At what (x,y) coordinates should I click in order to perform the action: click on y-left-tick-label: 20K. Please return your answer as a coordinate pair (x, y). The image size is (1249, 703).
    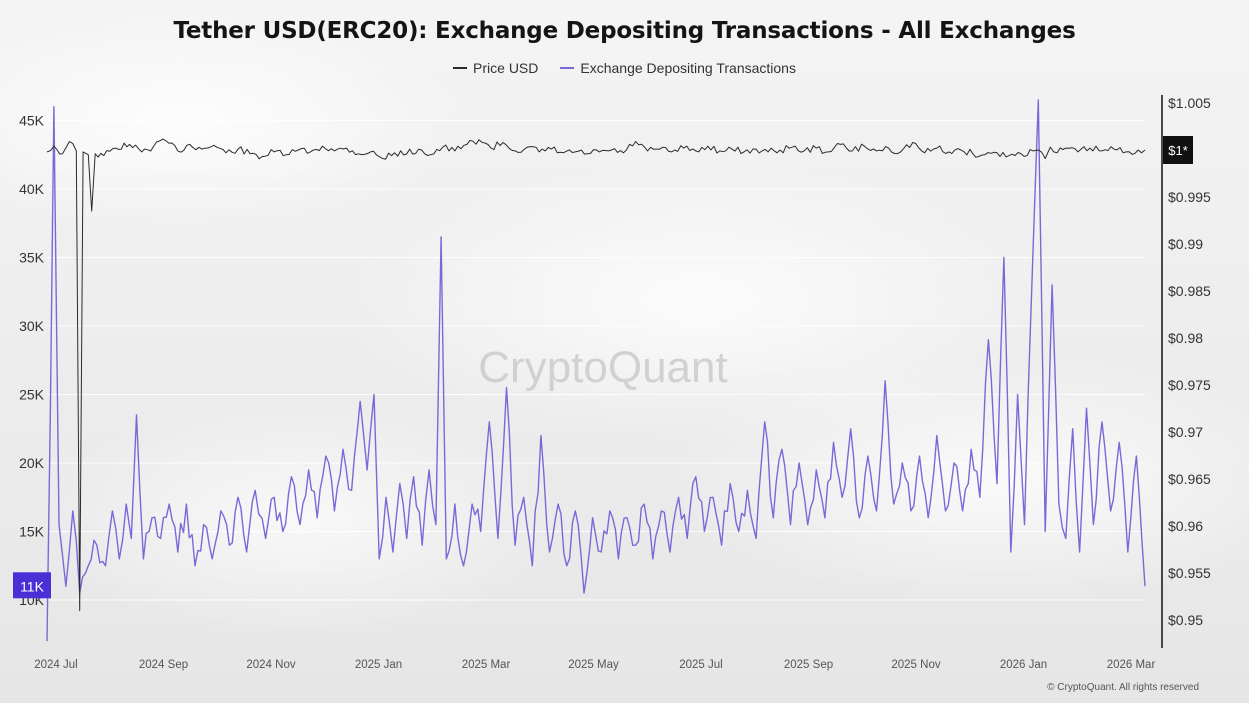
    Looking at the image, I should click on (32, 463).